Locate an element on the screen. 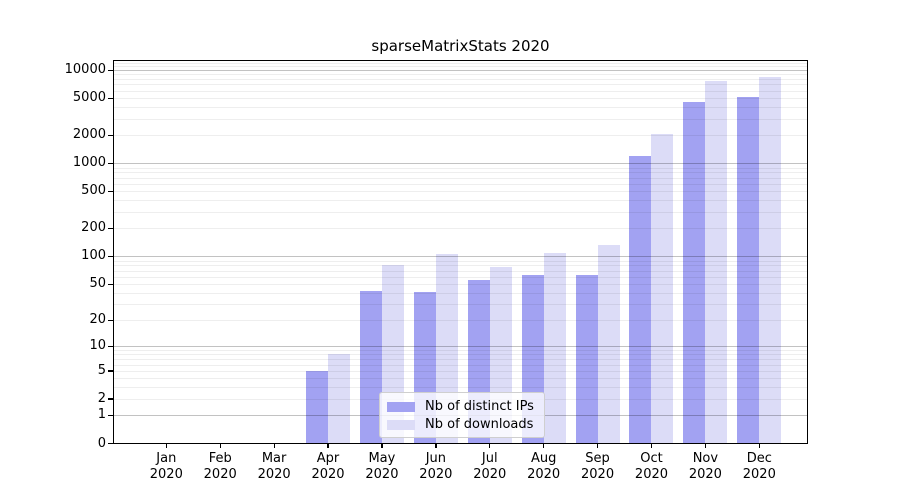 The image size is (900, 500). y-tick-label: 500 is located at coordinates (93, 191).